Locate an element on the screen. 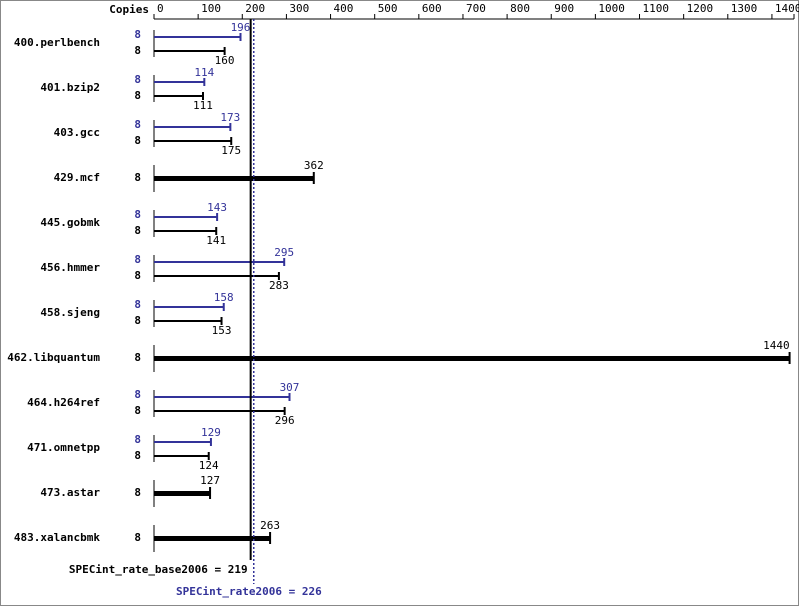 Image resolution: width=799 pixels, height=606 pixels. category-label: 403.gcc is located at coordinates (77, 132).